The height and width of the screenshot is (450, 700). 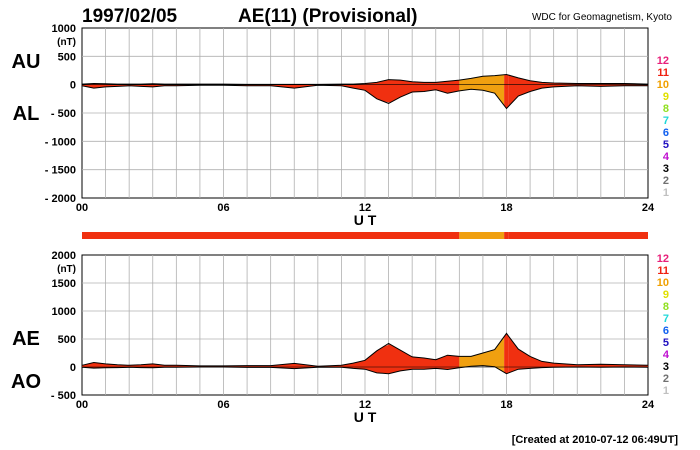 I want to click on index-label-au: AU, so click(x=26, y=62).